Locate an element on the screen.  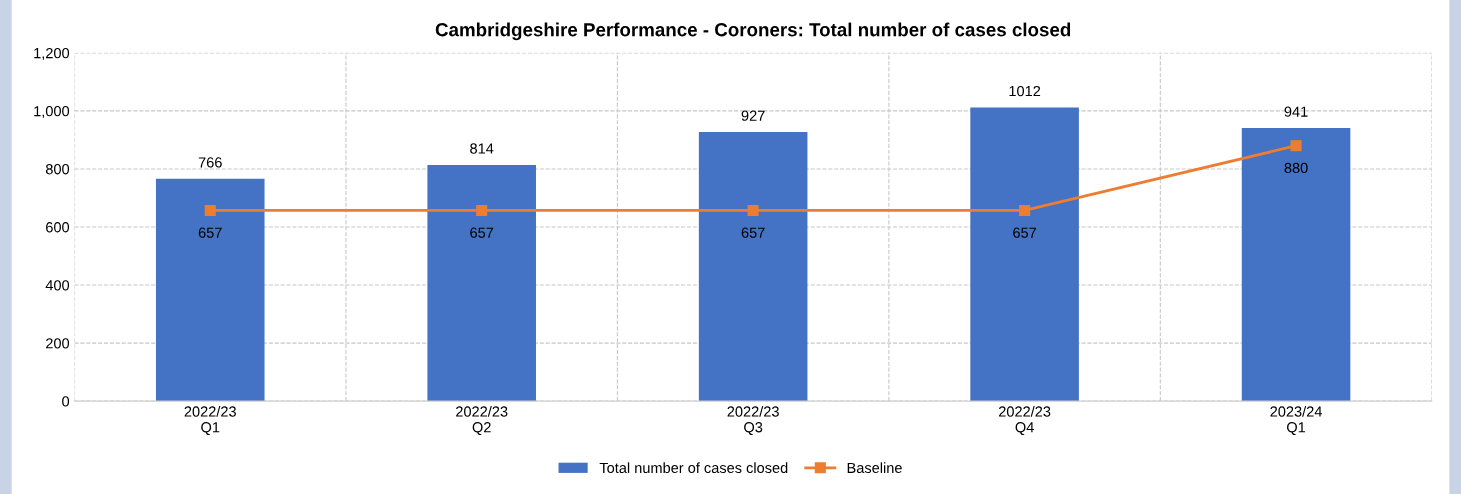
y-tick-label: 400 is located at coordinates (57, 285).